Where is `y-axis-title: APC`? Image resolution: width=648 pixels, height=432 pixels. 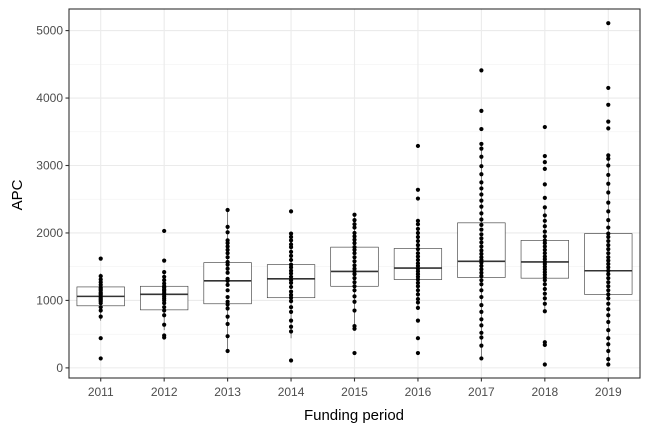 y-axis-title: APC is located at coordinates (17, 194).